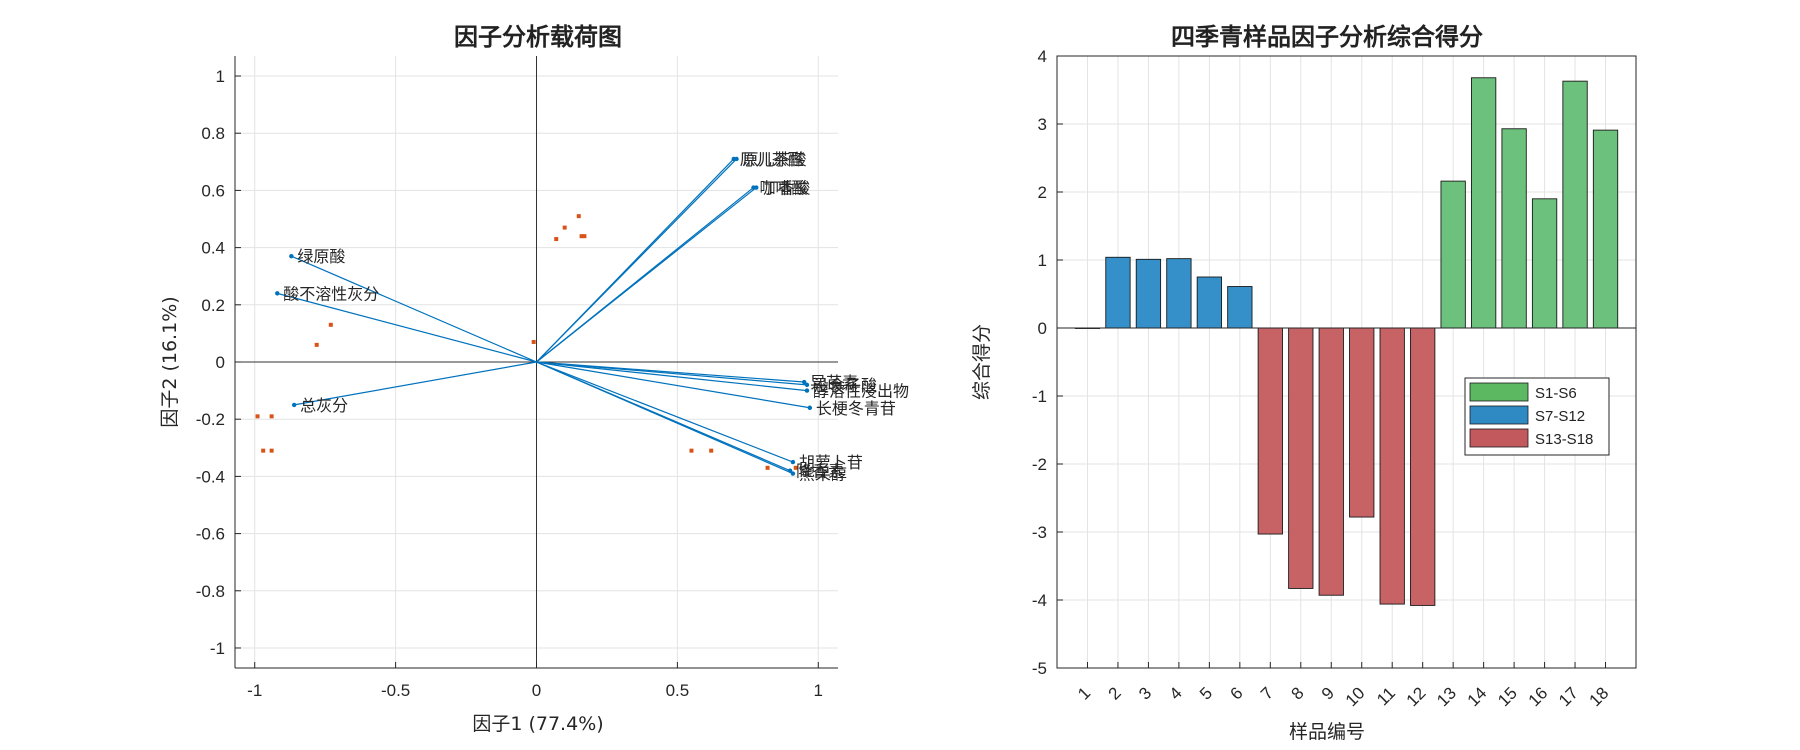 This screenshot has height=750, width=1800. What do you see at coordinates (1560, 416) in the screenshot?
I see `legend-label: S7-S12` at bounding box center [1560, 416].